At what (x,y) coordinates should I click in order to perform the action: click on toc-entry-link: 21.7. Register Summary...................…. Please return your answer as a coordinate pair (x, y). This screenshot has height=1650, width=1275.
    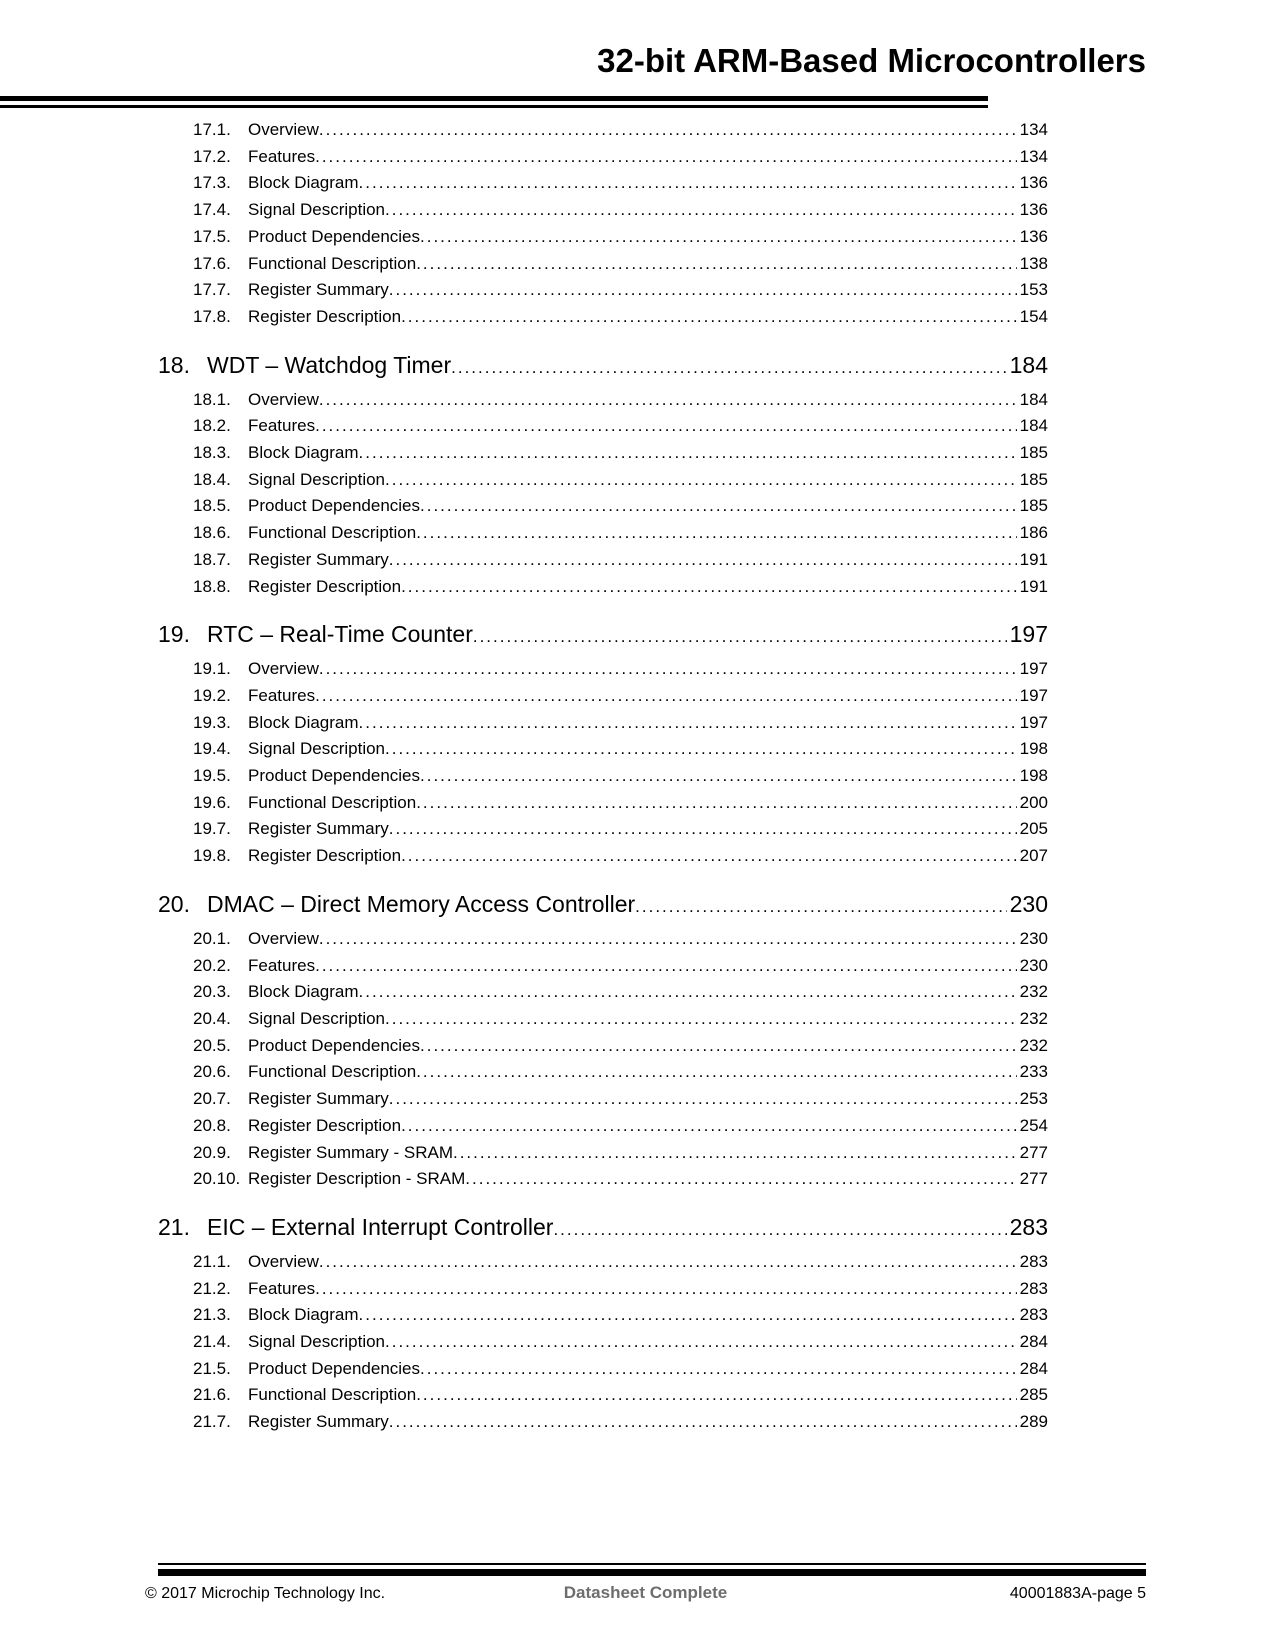
    Looking at the image, I should click on (603, 1422).